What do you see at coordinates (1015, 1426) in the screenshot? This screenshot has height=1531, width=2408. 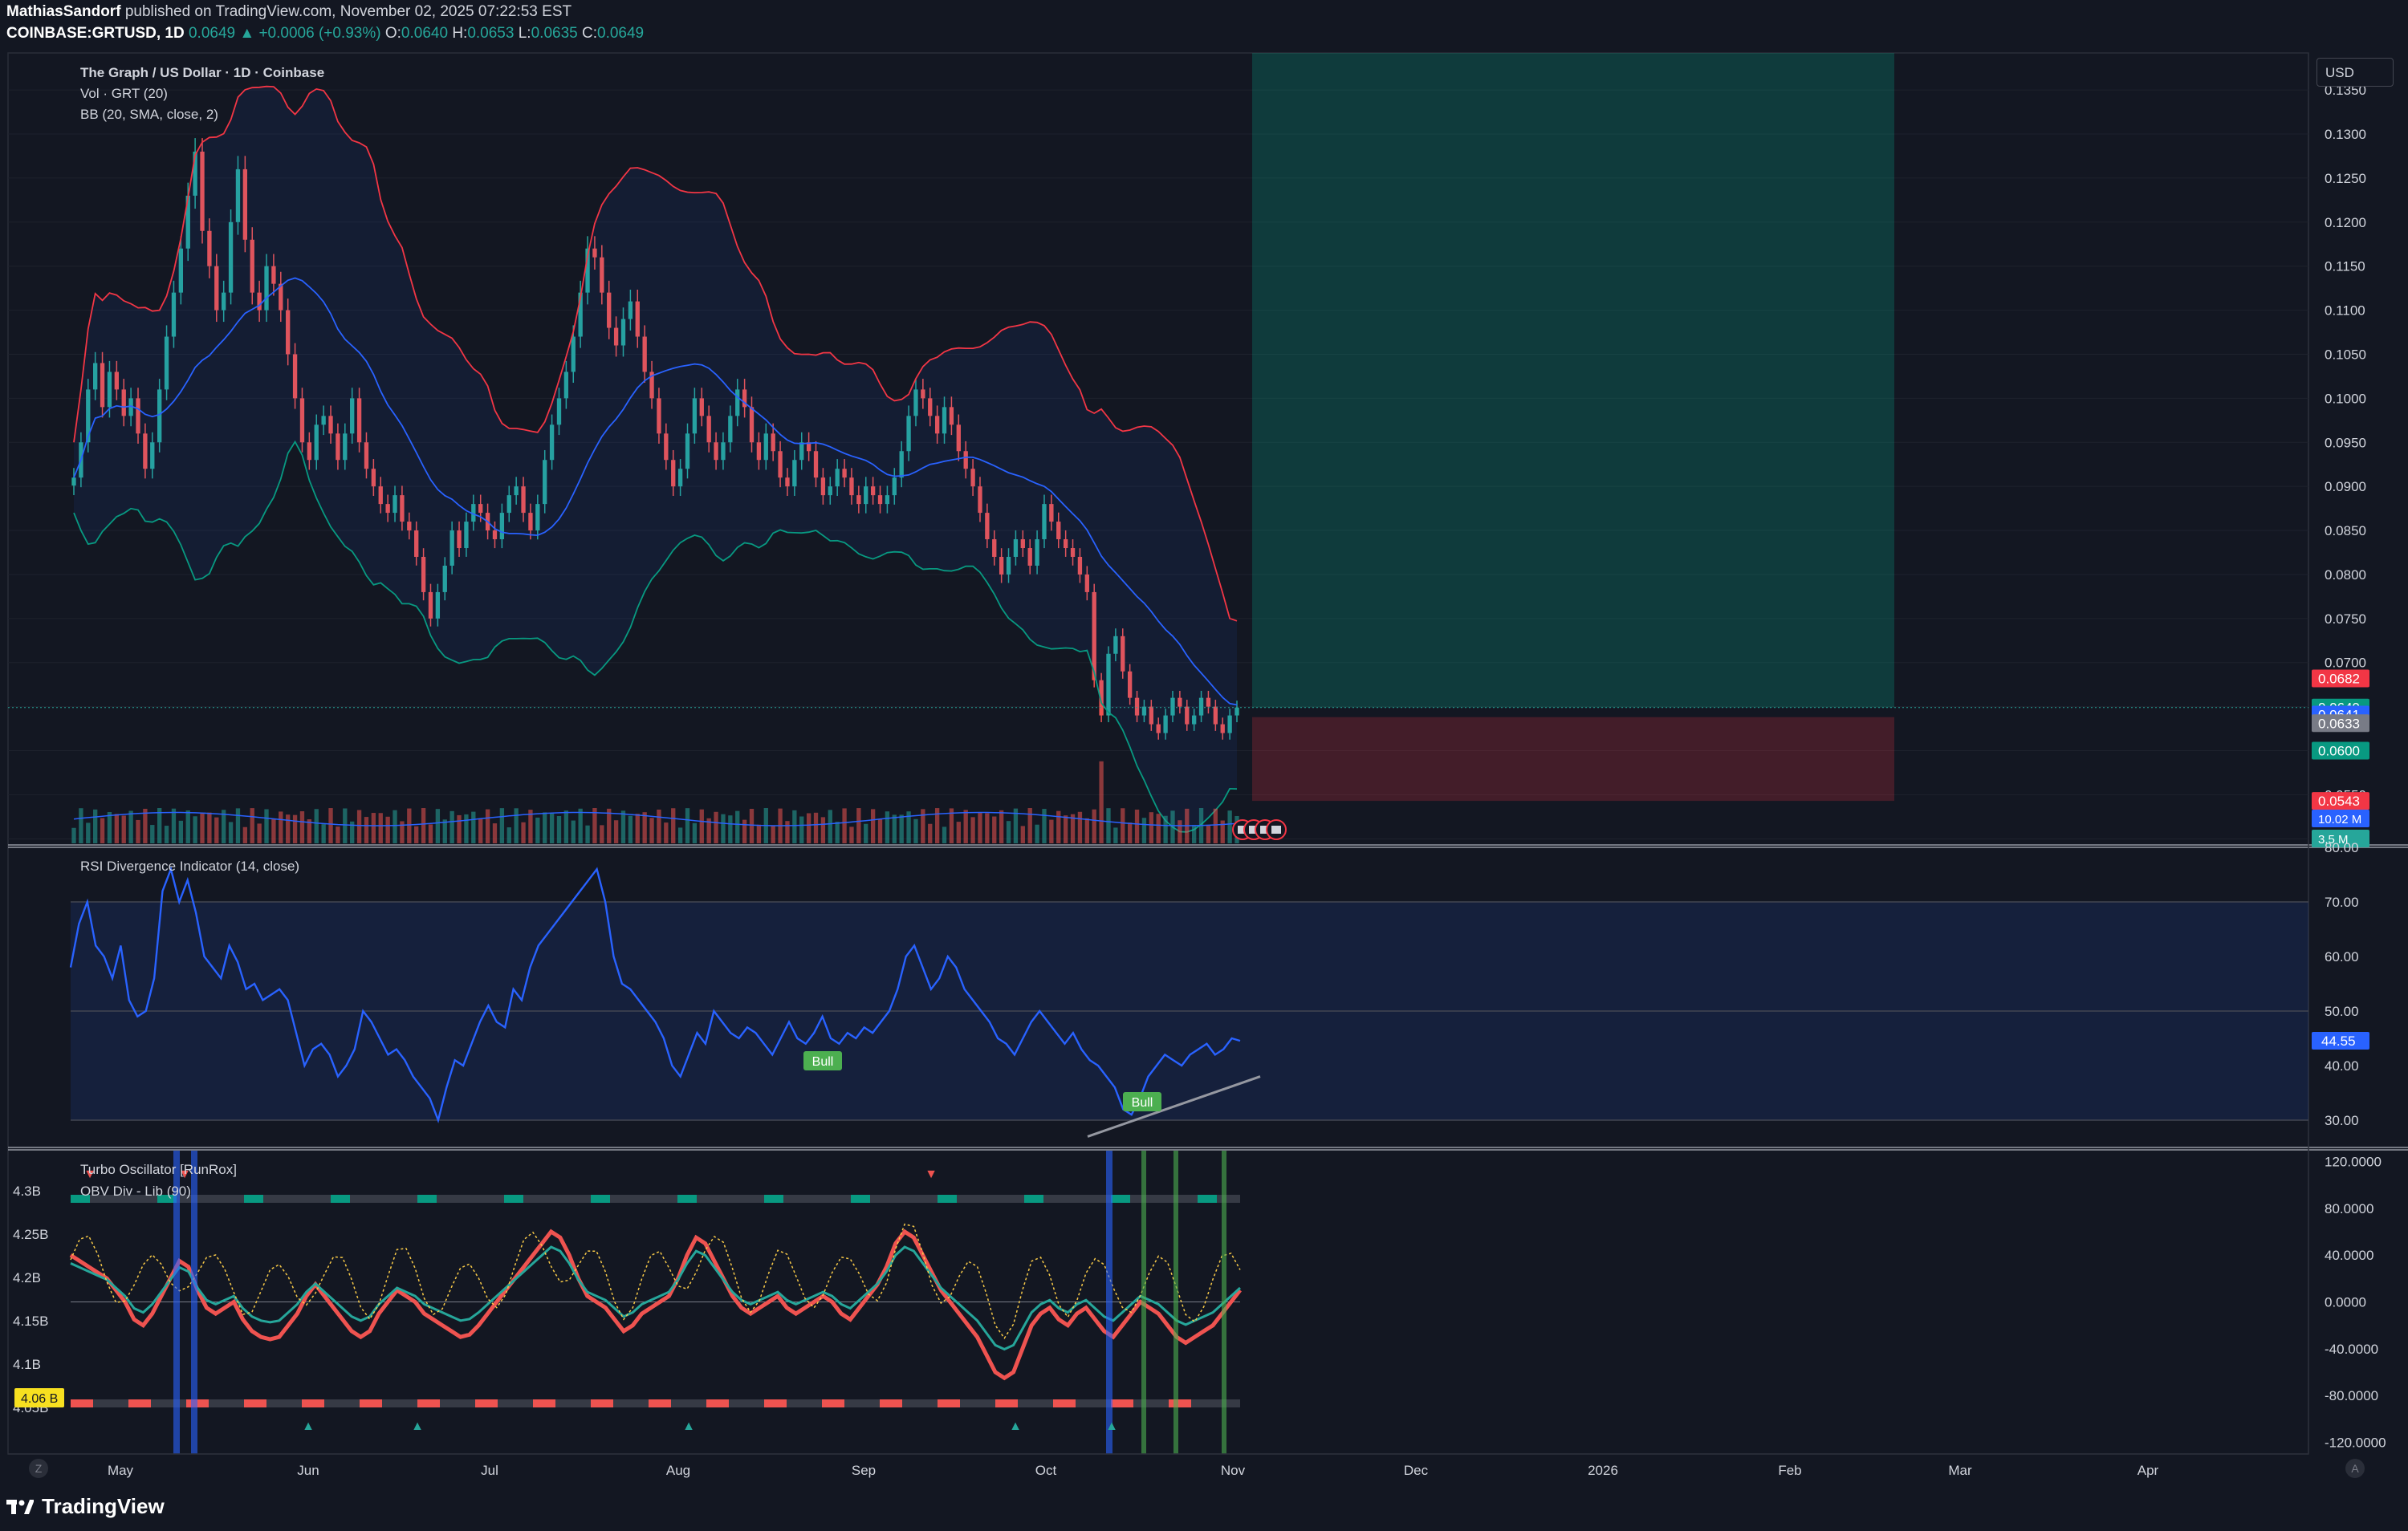 I see `buy-signal-marker: ▲` at bounding box center [1015, 1426].